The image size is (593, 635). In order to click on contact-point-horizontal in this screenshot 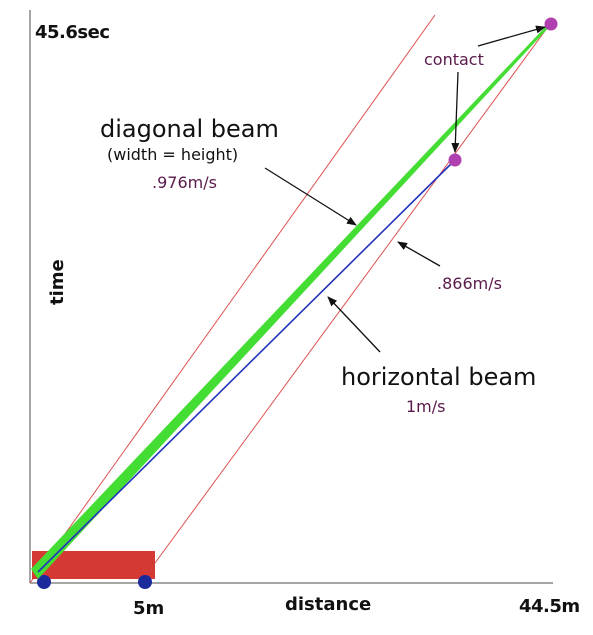, I will do `click(455, 160)`.